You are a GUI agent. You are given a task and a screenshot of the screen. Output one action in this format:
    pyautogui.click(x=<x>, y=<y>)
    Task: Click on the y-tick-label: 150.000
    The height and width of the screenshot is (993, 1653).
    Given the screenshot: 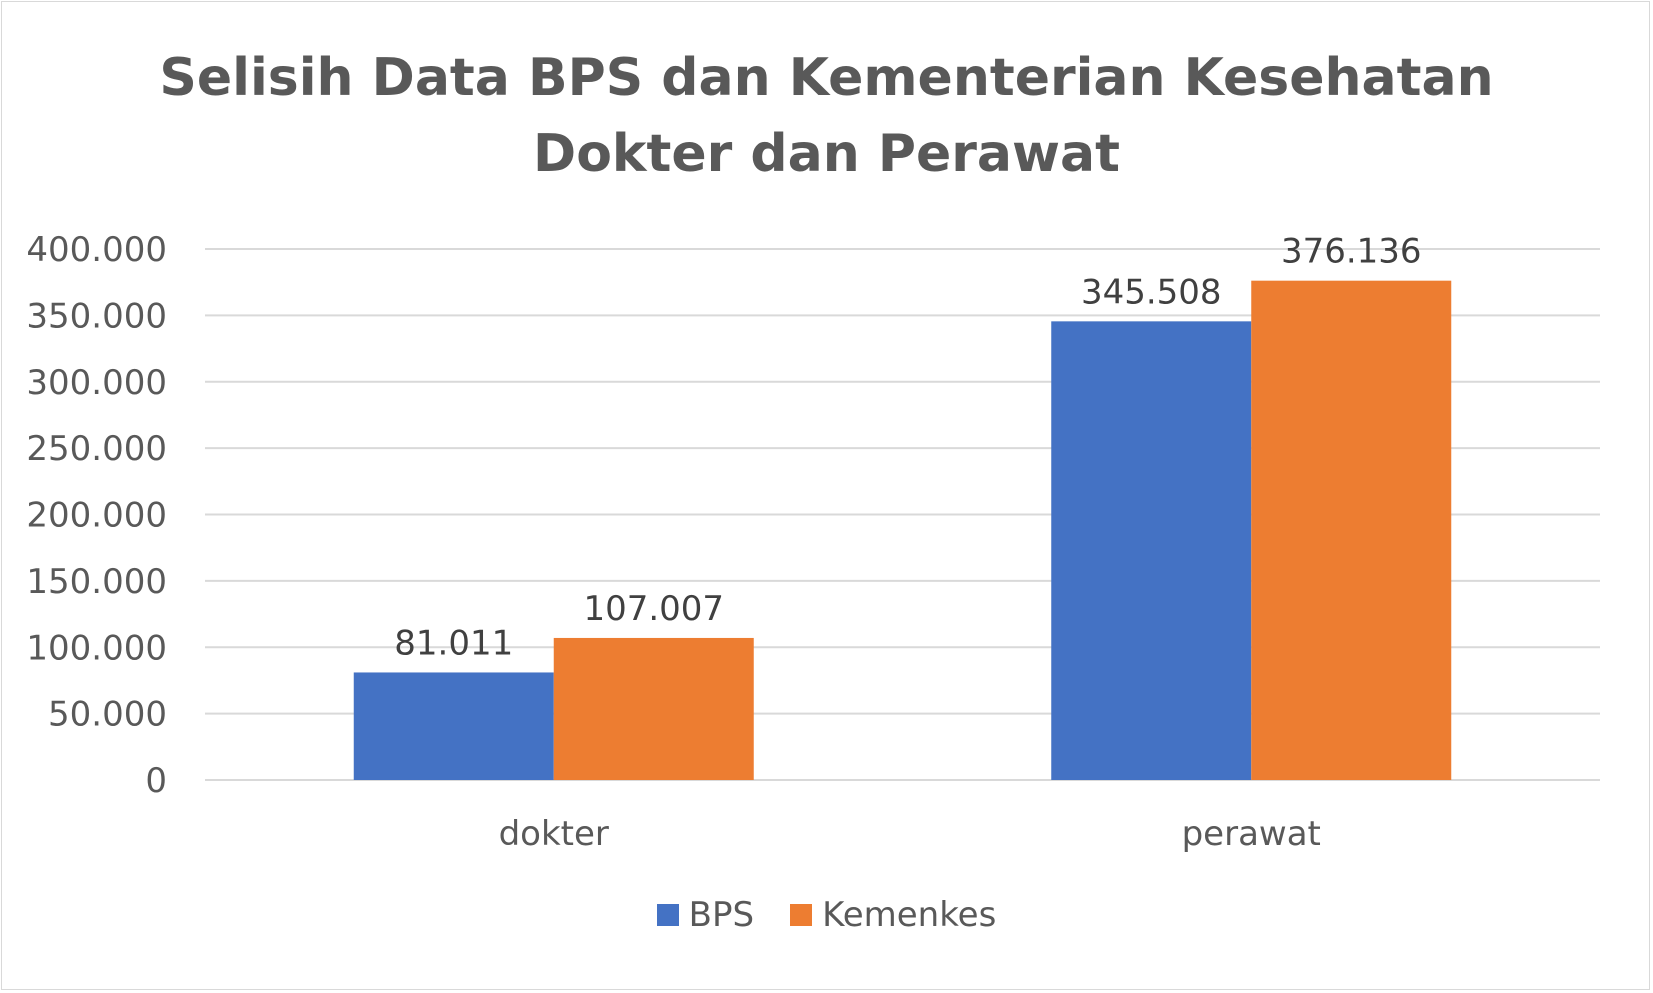 What is the action you would take?
    pyautogui.click(x=96, y=582)
    